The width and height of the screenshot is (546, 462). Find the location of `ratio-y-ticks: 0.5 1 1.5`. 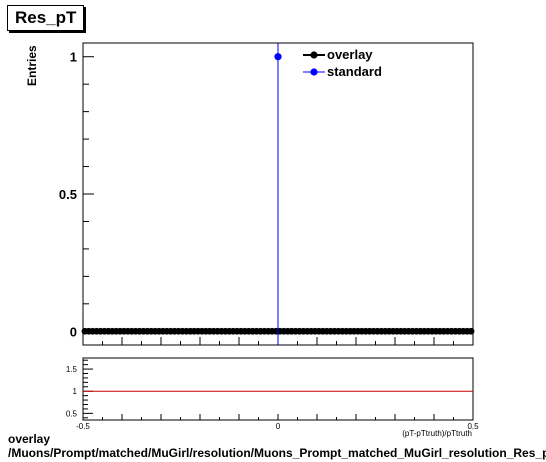

ratio-y-ticks: 0.5 1 1.5 is located at coordinates (79, 388).